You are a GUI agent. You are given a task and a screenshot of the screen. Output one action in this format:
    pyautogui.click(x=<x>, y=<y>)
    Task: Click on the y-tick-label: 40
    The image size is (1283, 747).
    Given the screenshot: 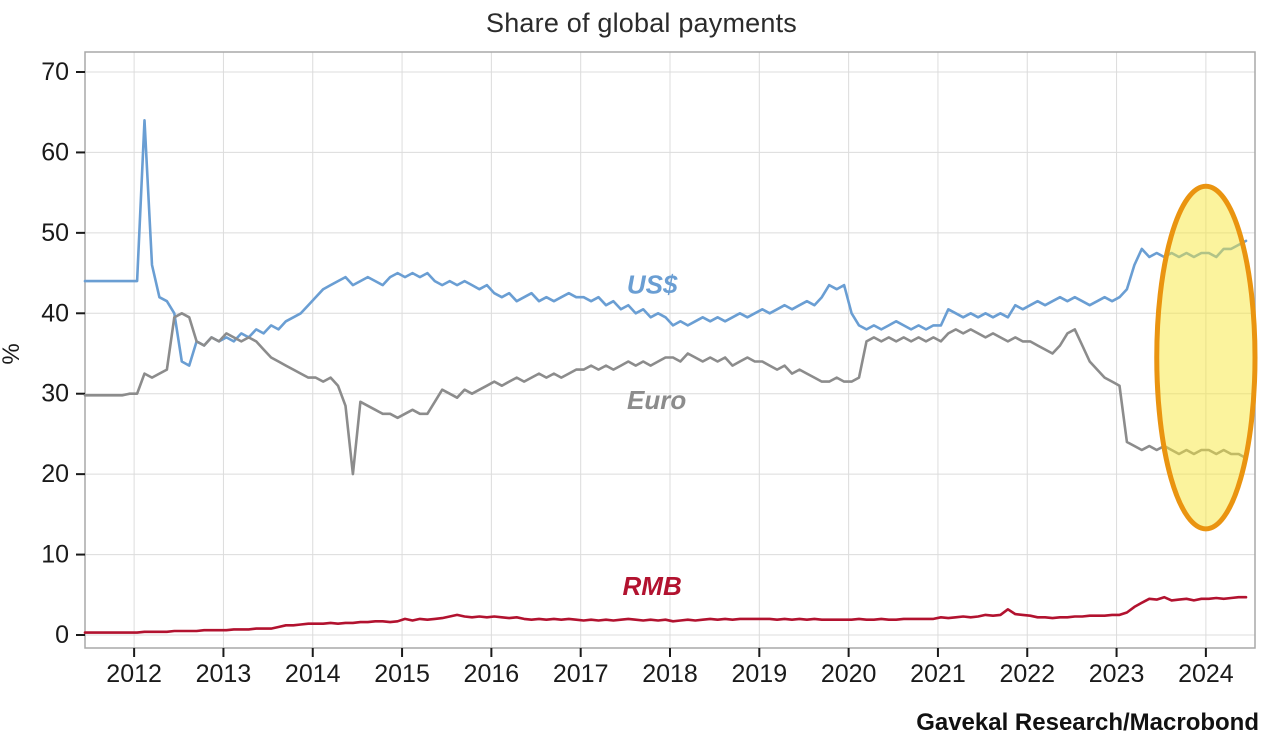 What is the action you would take?
    pyautogui.click(x=55, y=313)
    